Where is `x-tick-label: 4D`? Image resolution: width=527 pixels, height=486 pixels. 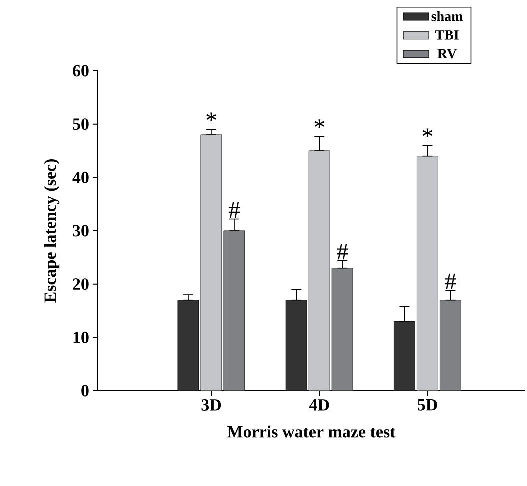
x-tick-label: 4D is located at coordinates (319, 405).